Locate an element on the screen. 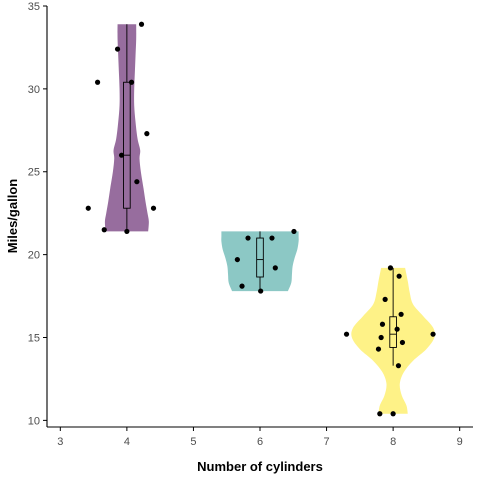 The image size is (480, 480). x-tick-label: 8 is located at coordinates (393, 442).